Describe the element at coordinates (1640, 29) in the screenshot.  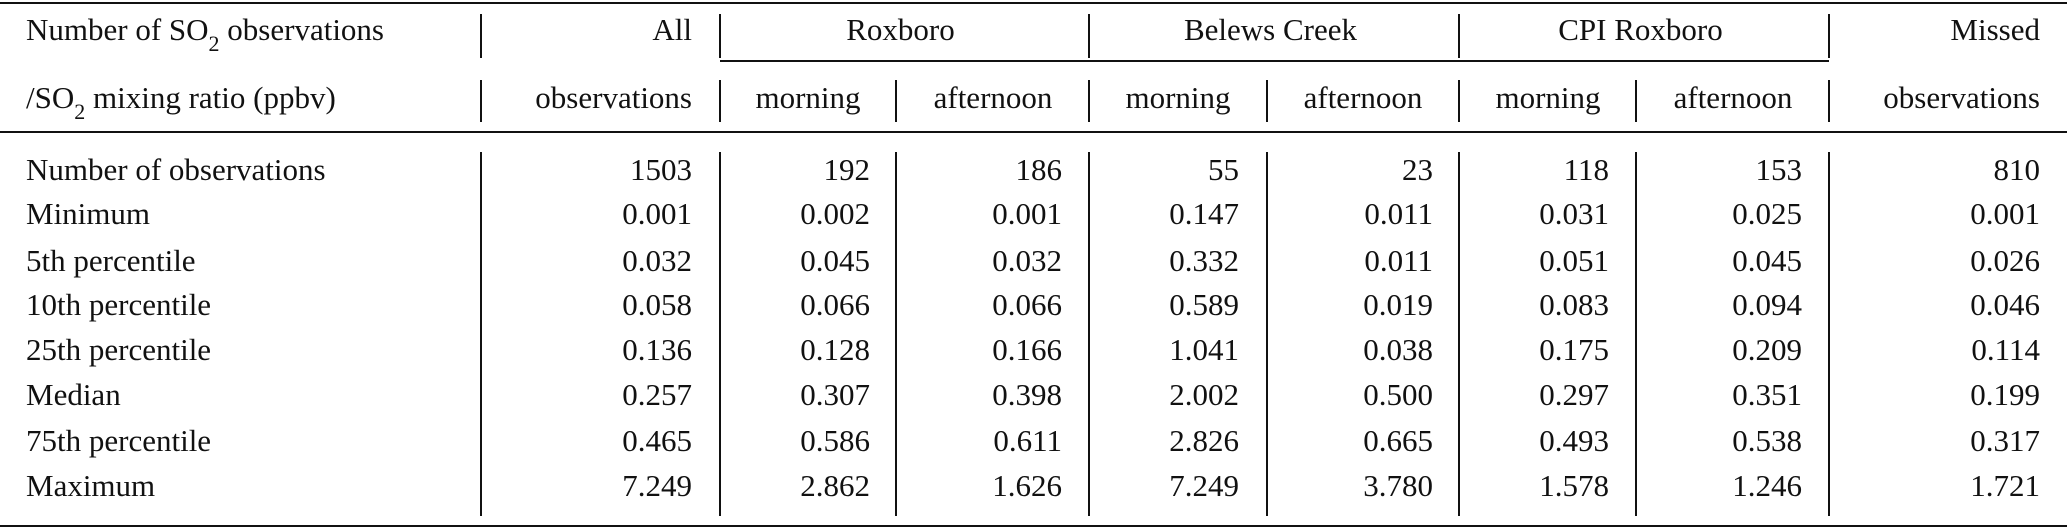
I see `group-header: CPI Roxboro` at that location.